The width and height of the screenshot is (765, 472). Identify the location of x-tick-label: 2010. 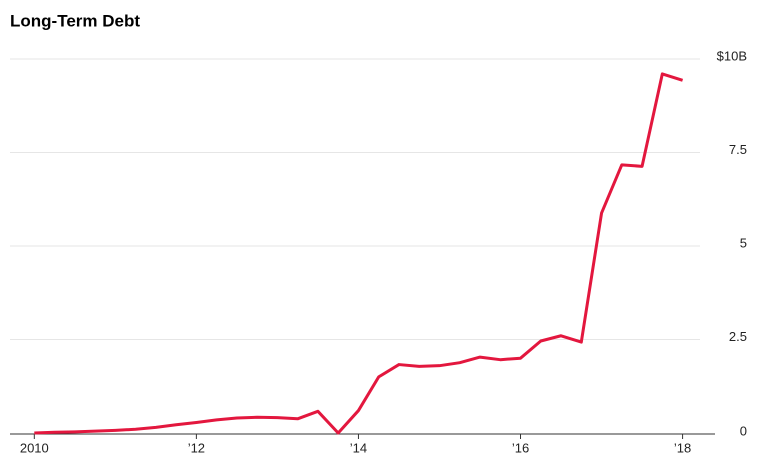
(34, 447).